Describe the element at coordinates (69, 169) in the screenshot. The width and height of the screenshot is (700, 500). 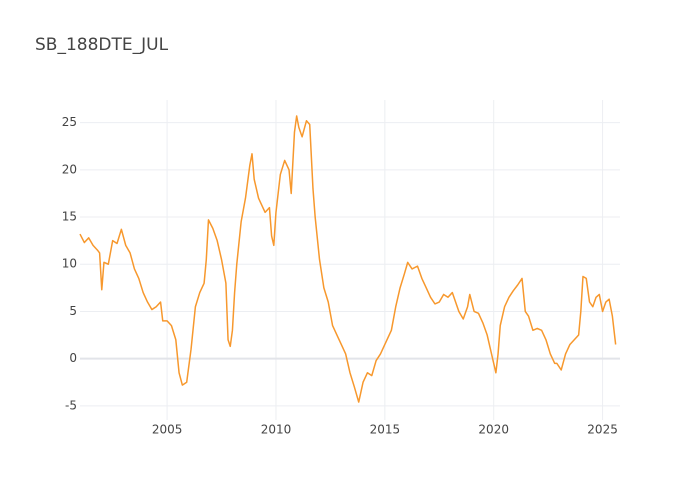
I see `y-tick-label: 20` at that location.